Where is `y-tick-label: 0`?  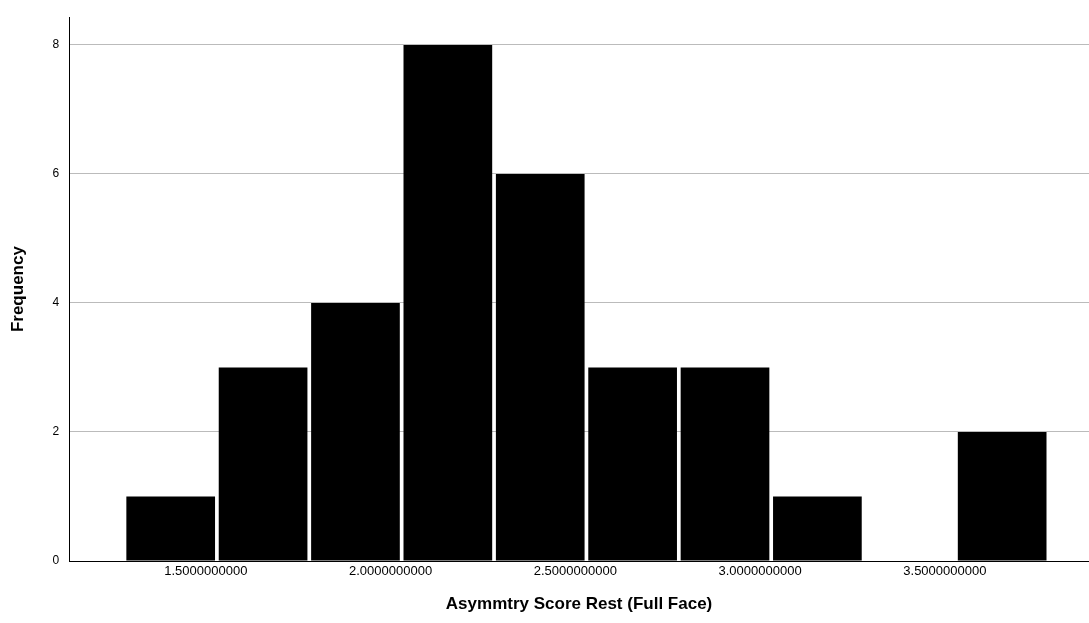
y-tick-label: 0 is located at coordinates (56, 560).